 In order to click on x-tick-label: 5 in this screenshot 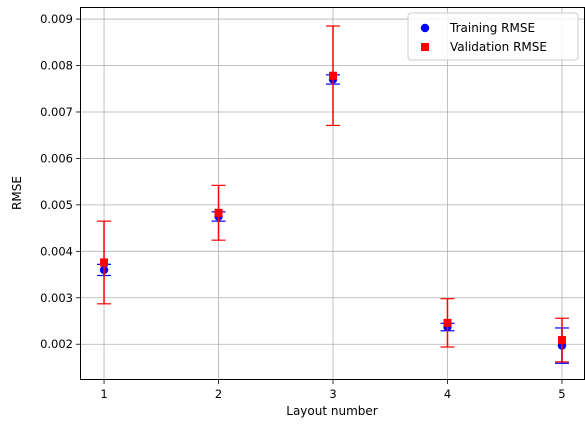, I will do `click(561, 394)`.